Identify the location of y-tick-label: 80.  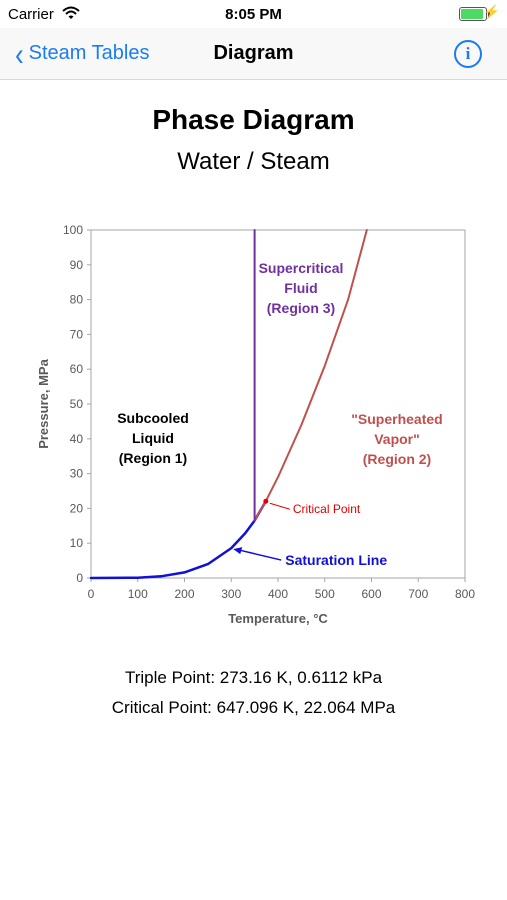
(77, 300).